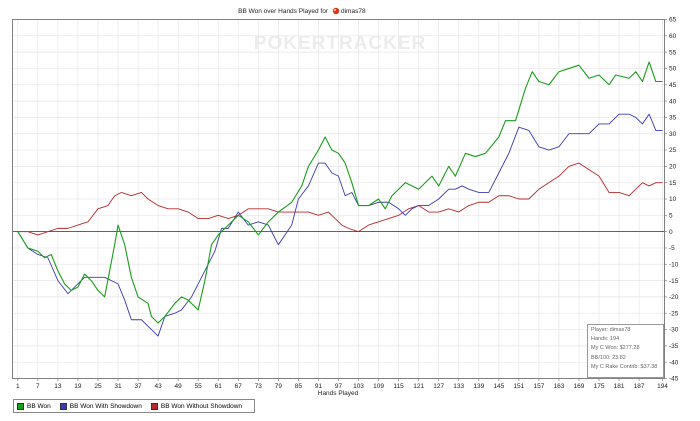 The image size is (700, 421). What do you see at coordinates (98, 386) in the screenshot?
I see `x-tick-label: 25` at bounding box center [98, 386].